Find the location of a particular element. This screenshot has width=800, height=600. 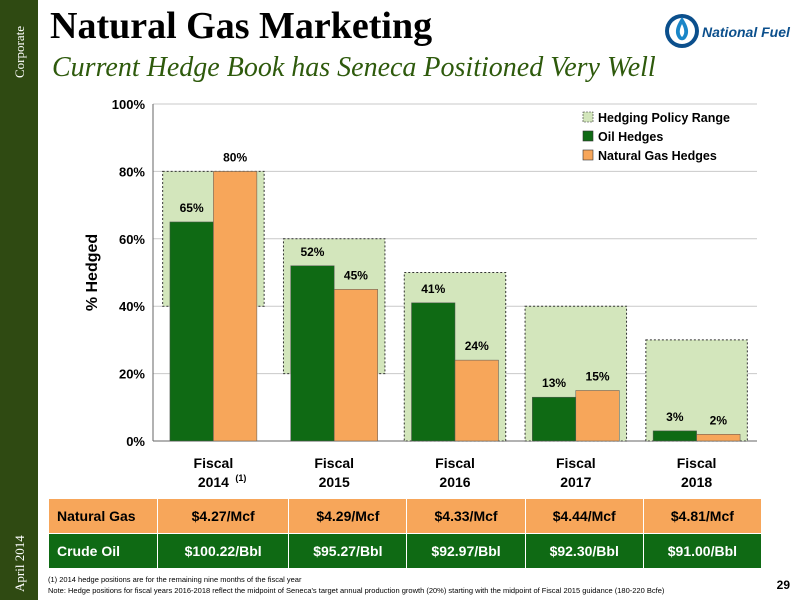

x-tick-label: 2018 is located at coordinates (696, 482).